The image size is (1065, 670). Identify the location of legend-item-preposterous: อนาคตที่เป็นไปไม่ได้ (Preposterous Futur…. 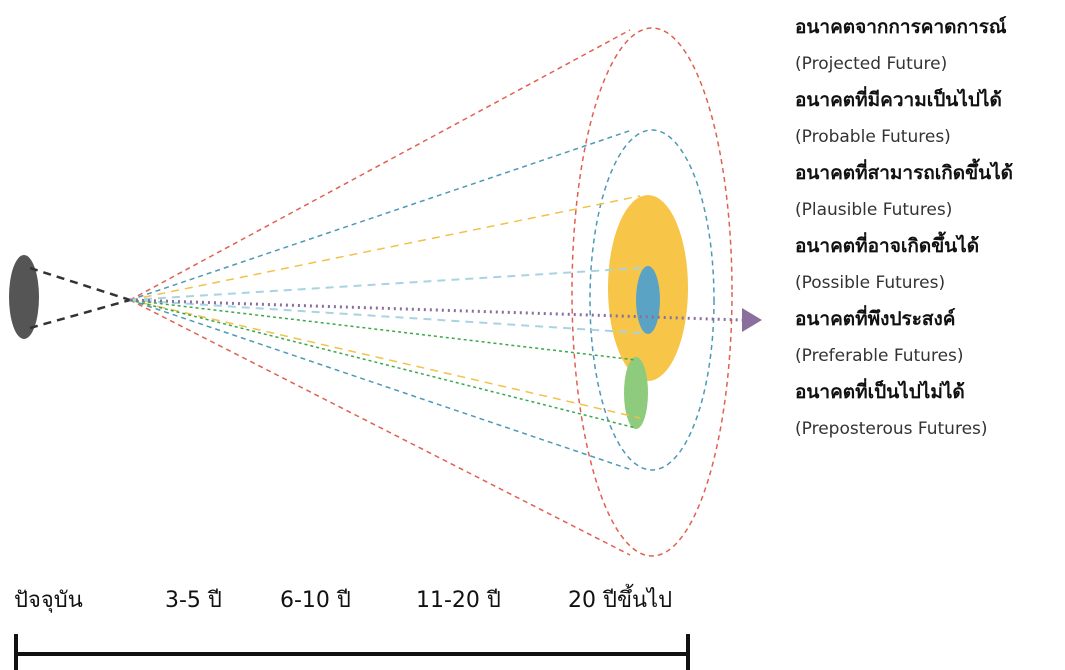
(929, 410).